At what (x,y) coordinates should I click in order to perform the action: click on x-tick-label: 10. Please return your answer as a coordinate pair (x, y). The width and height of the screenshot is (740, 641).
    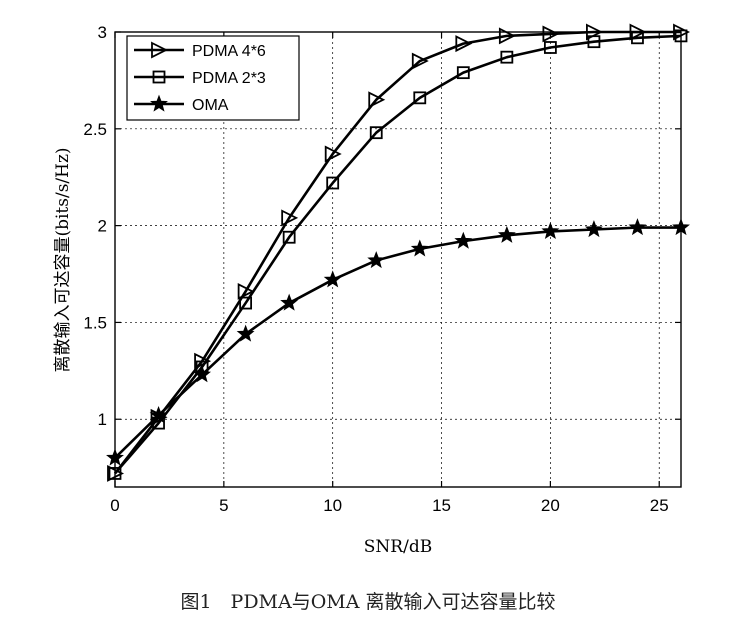
    Looking at the image, I should click on (332, 505).